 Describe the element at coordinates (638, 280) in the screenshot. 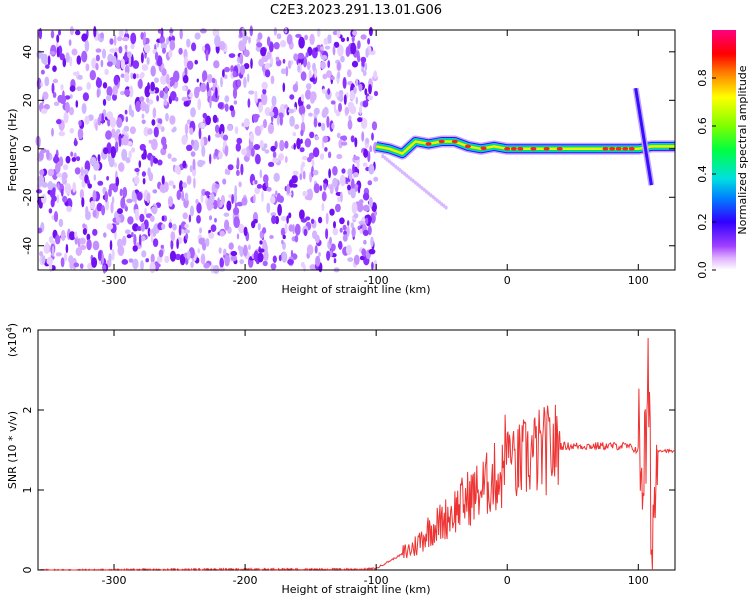

I see `x-tick-label: 100` at that location.